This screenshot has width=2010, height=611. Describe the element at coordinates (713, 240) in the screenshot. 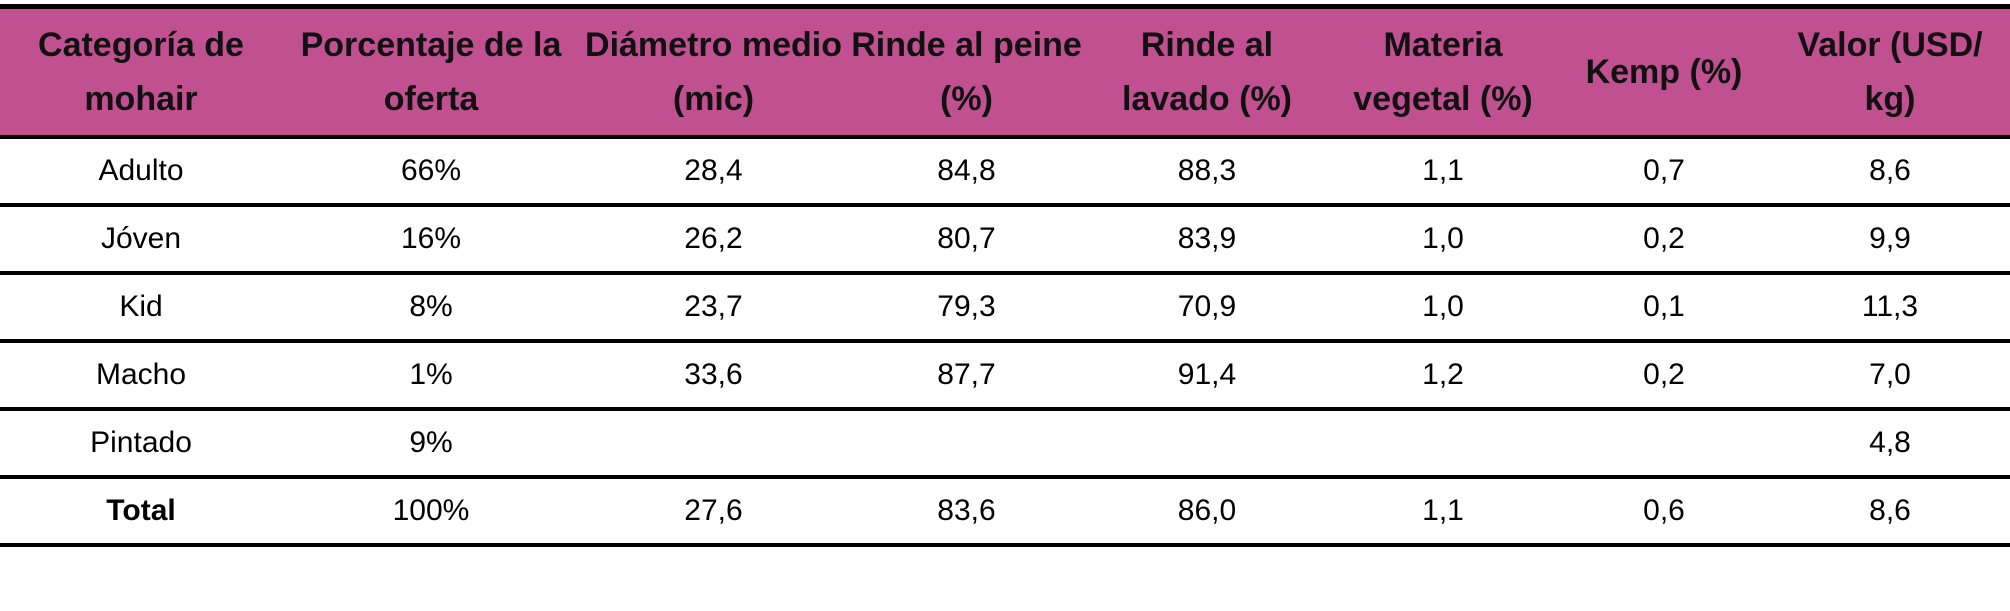

I see `table-cell: 26,2` at that location.